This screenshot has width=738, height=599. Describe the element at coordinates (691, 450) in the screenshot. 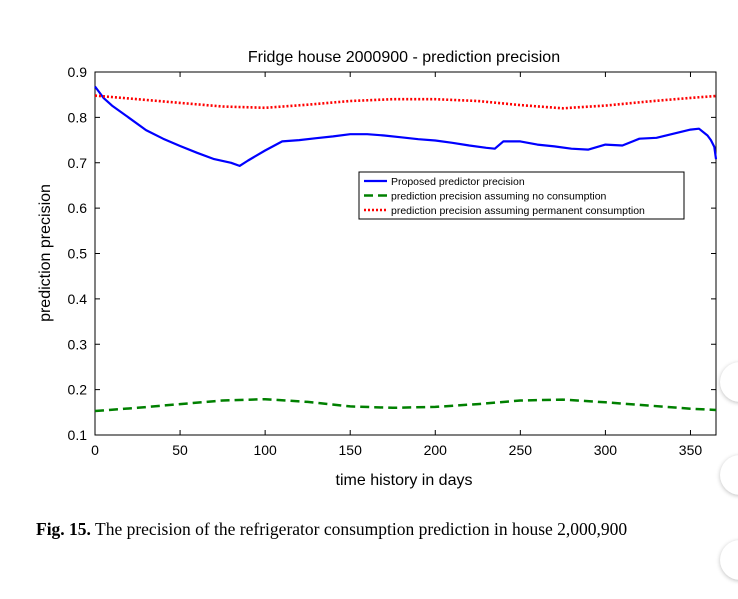

I see `x-tick-label: 350` at that location.